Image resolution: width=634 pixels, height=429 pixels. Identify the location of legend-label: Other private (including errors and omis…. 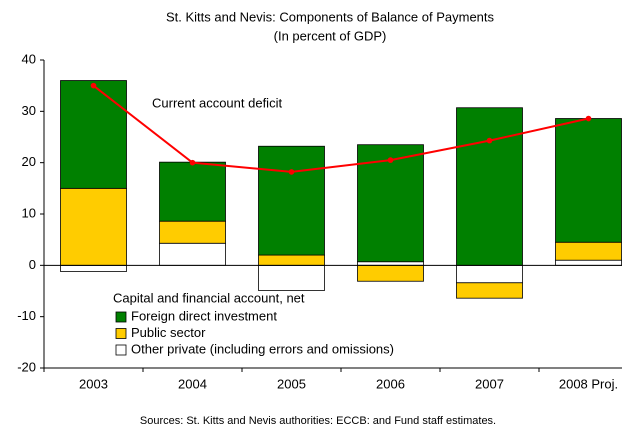
(262, 348).